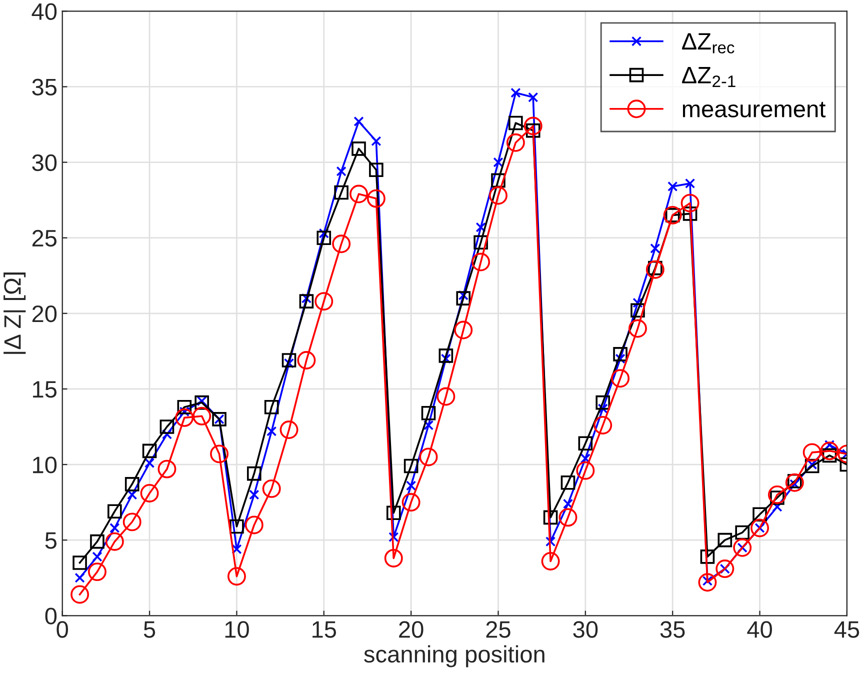  What do you see at coordinates (44, 313) in the screenshot?
I see `y-tick-label: 20` at bounding box center [44, 313].